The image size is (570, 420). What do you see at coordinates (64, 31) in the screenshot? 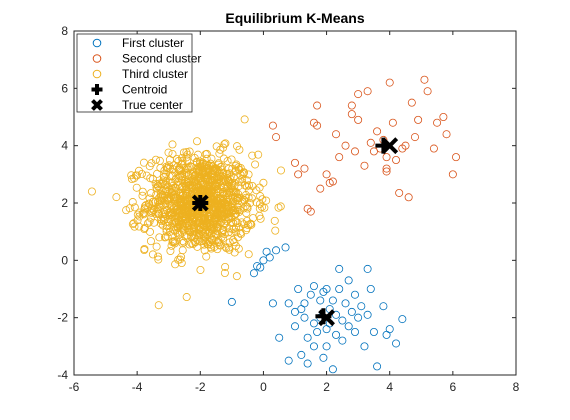
I see `y-tick-label: 8` at bounding box center [64, 31].